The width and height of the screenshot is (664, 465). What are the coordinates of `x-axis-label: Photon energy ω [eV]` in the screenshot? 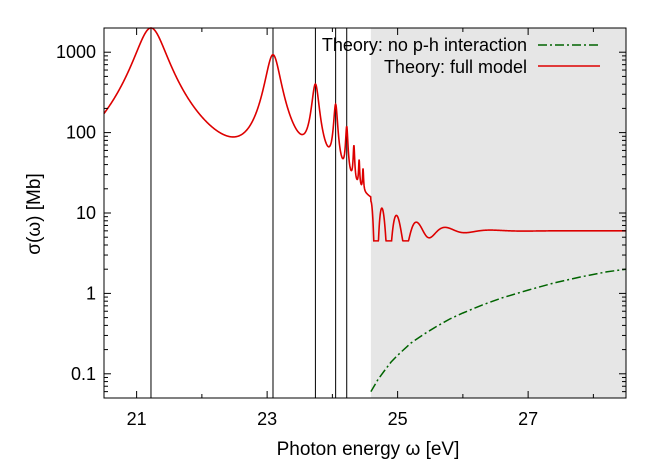 It's located at (368, 449).